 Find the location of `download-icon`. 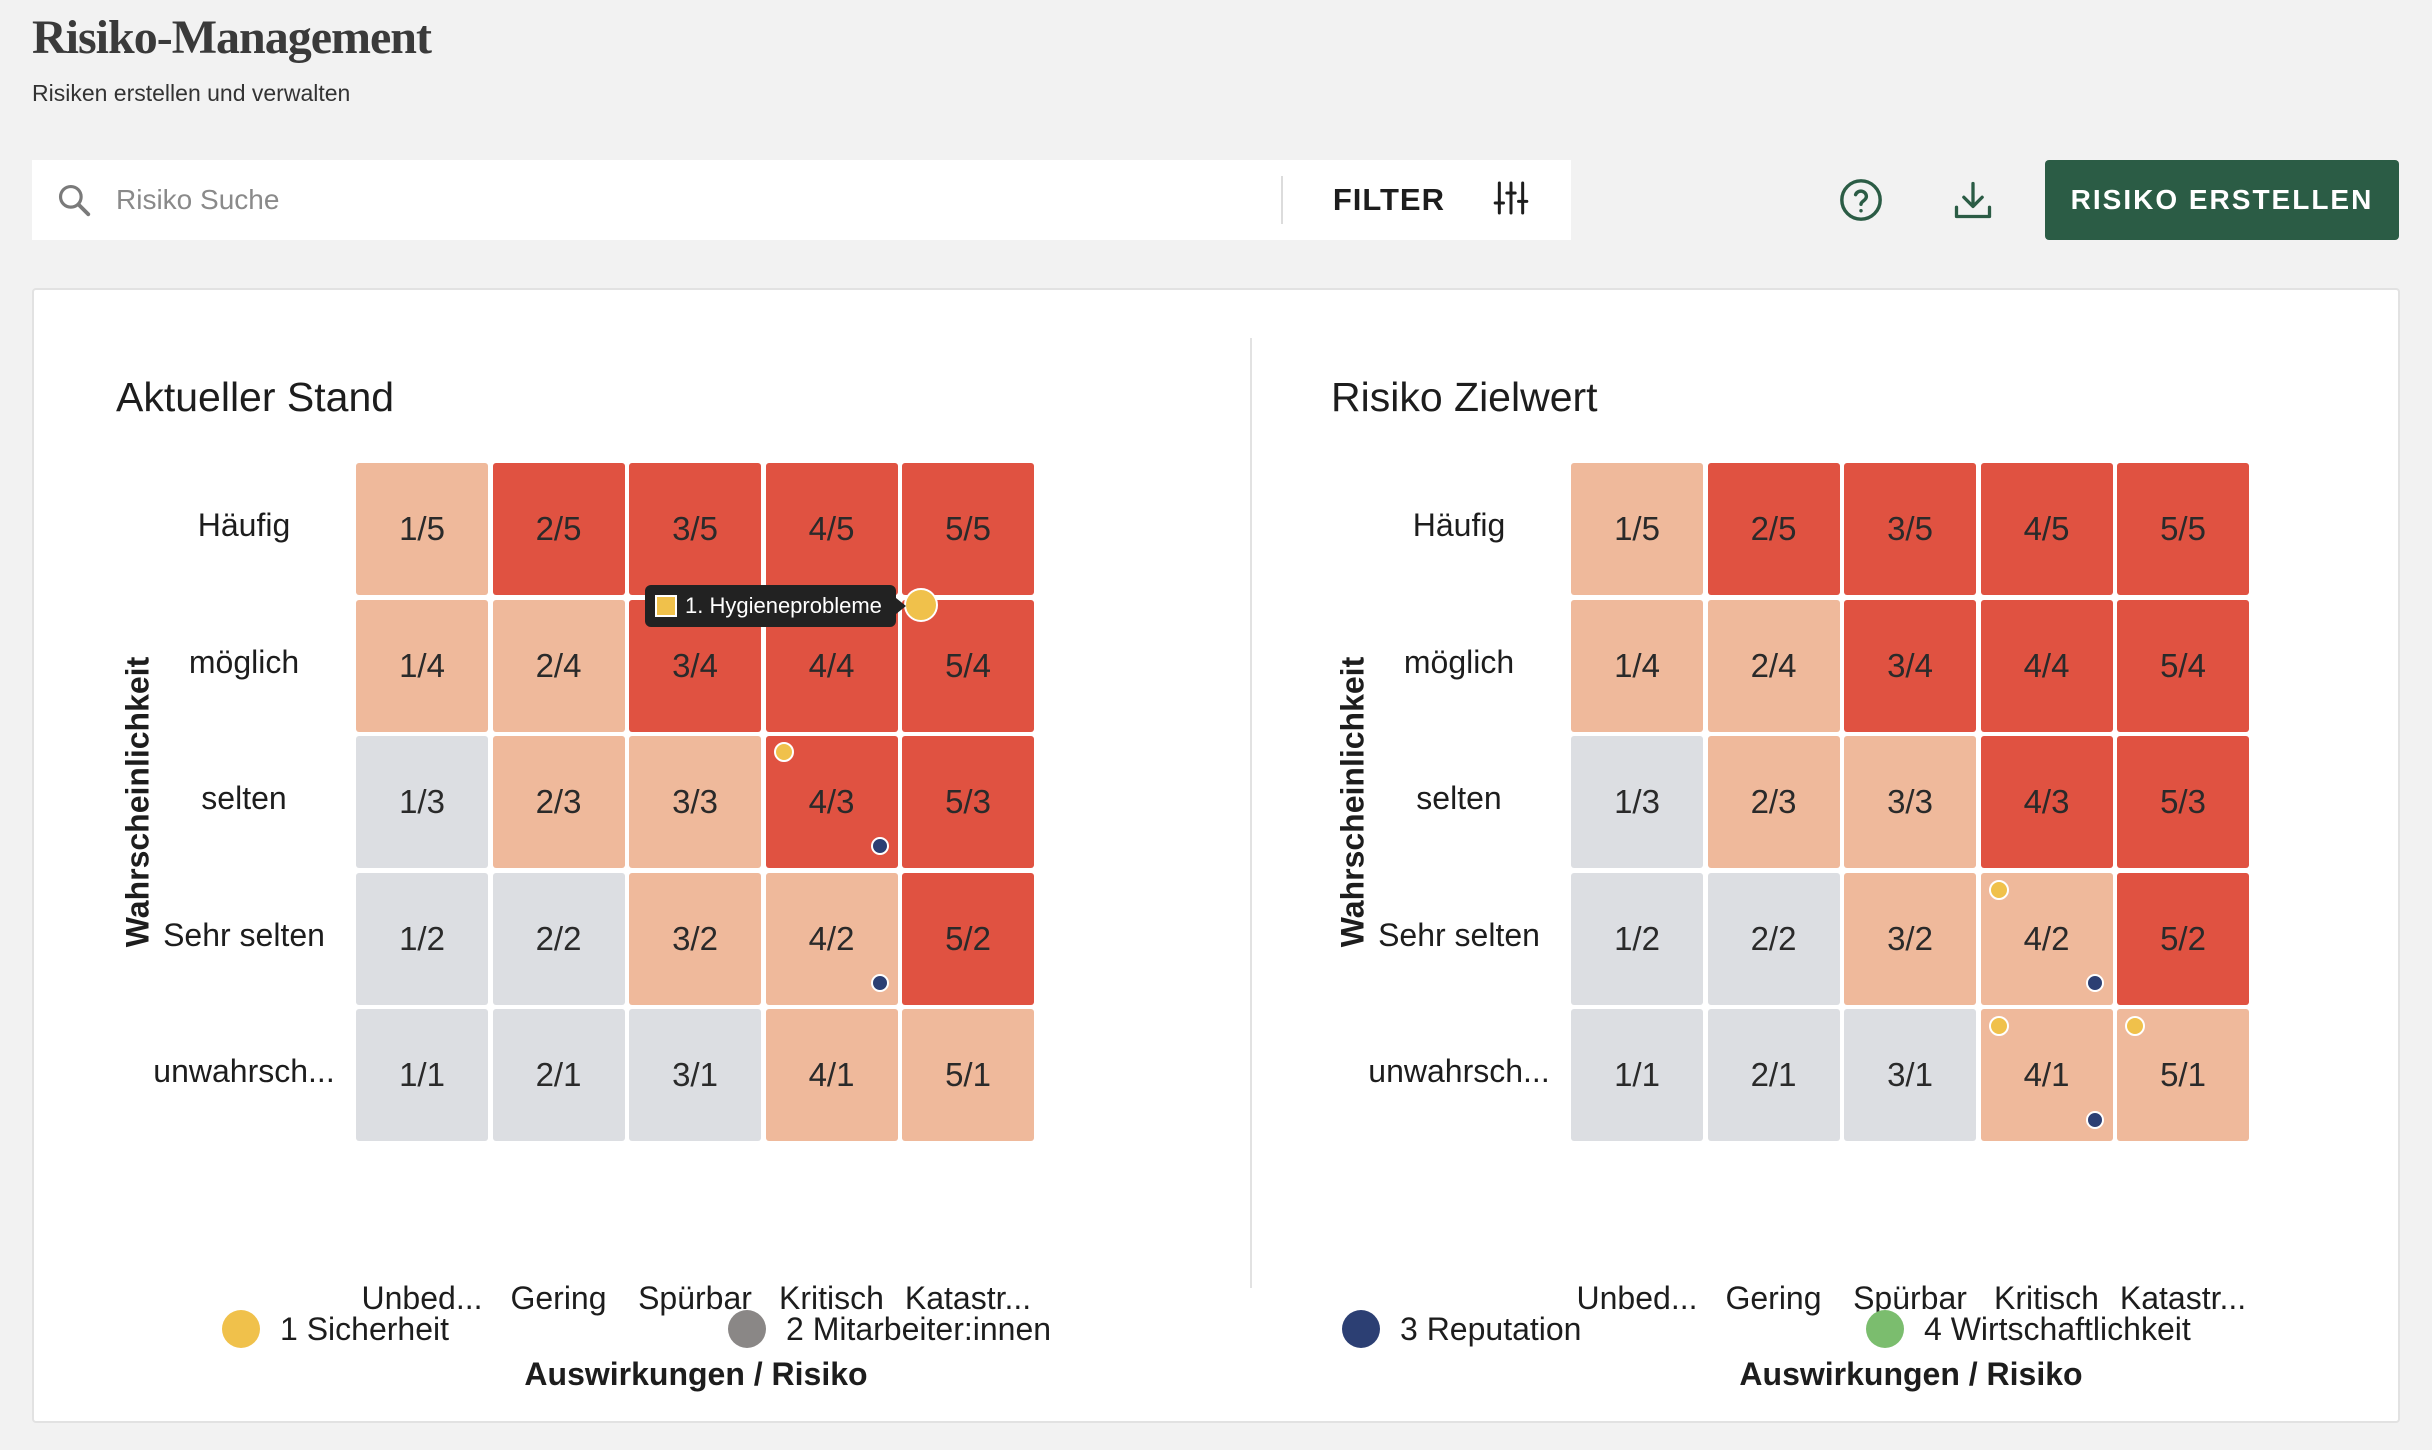

download-icon is located at coordinates (1973, 202).